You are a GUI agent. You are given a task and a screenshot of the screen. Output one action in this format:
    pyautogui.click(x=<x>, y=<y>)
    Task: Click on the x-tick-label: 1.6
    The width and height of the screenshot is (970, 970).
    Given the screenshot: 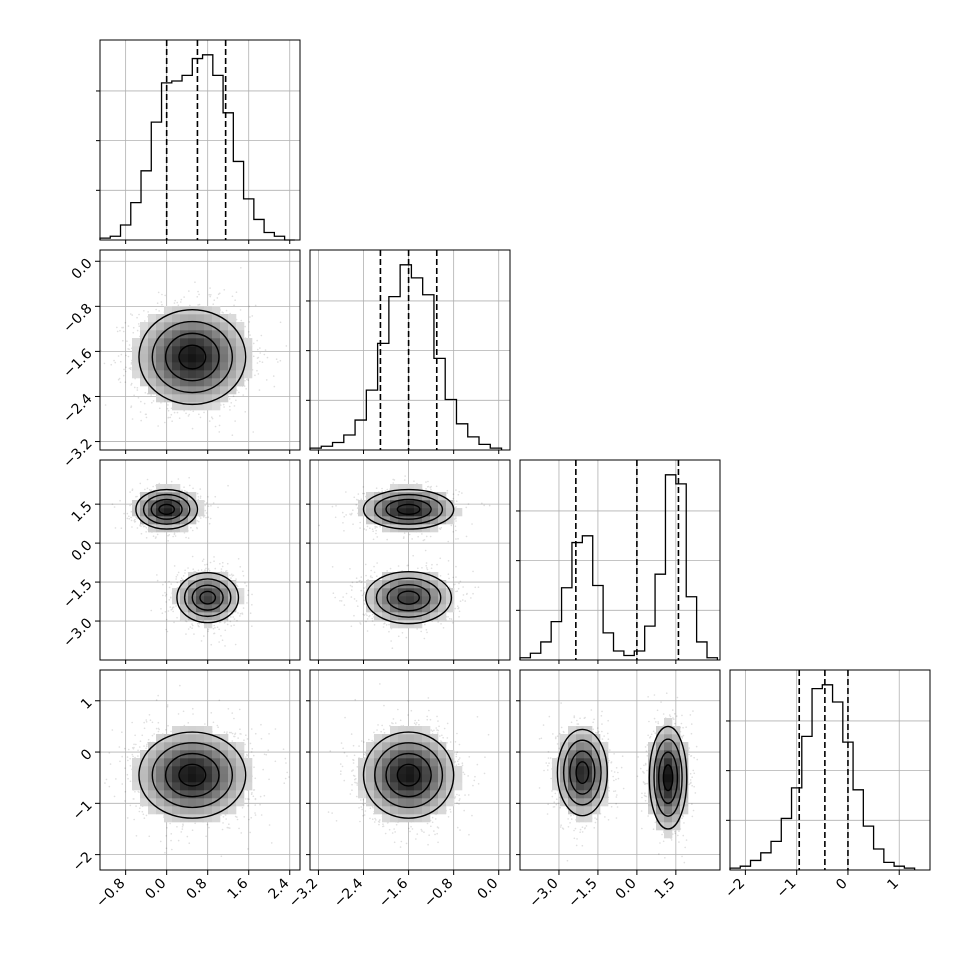 What is the action you would take?
    pyautogui.click(x=237, y=888)
    